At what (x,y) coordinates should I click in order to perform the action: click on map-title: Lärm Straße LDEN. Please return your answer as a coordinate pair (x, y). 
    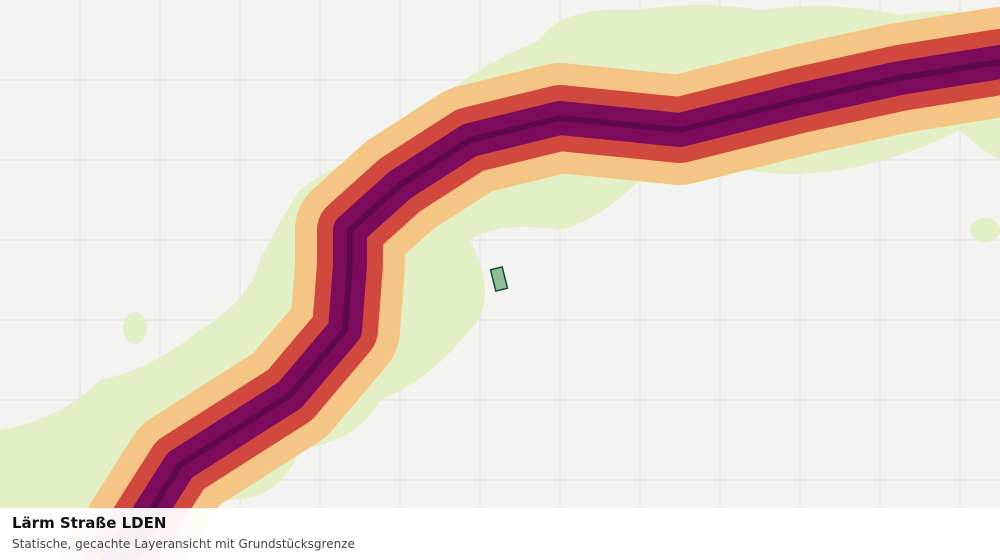
    Looking at the image, I should click on (89, 523).